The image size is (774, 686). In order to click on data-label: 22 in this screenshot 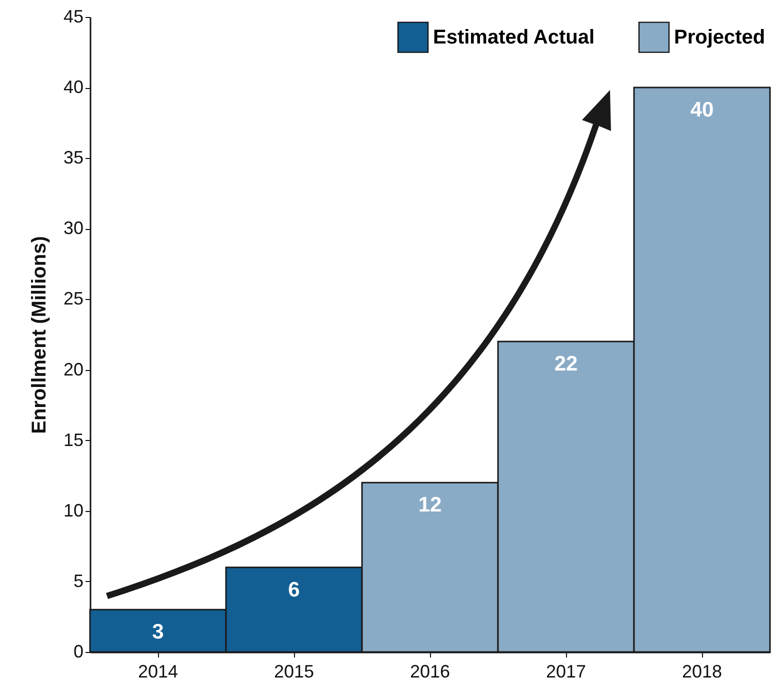, I will do `click(566, 364)`.